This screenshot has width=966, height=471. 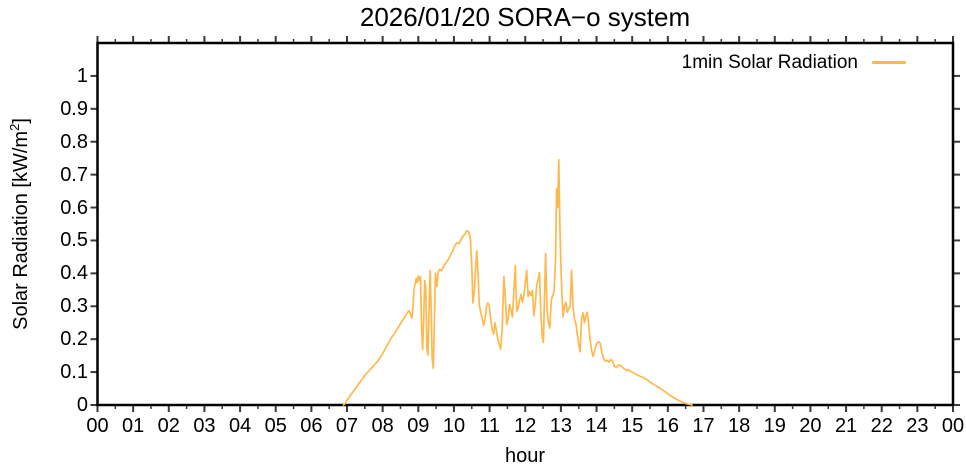 I want to click on x-tick-label: 23, so click(x=917, y=426).